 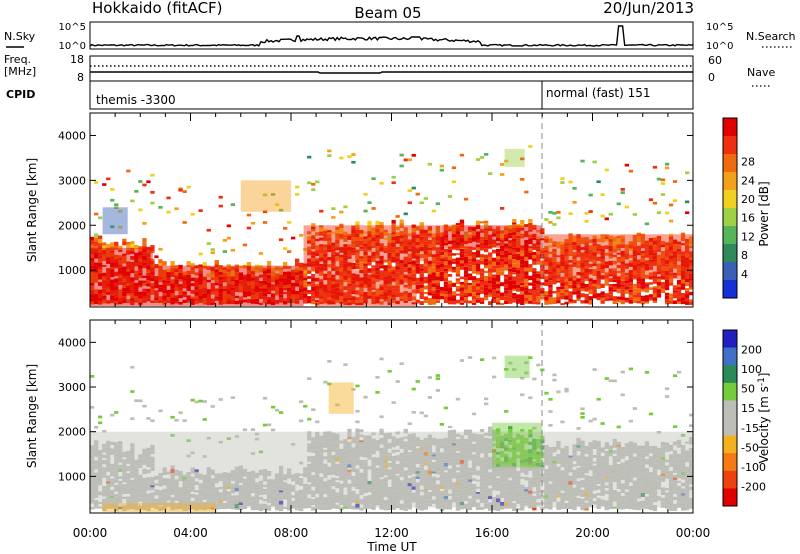 I want to click on velocity-ylabel: Slant Range [km], so click(x=32, y=416).